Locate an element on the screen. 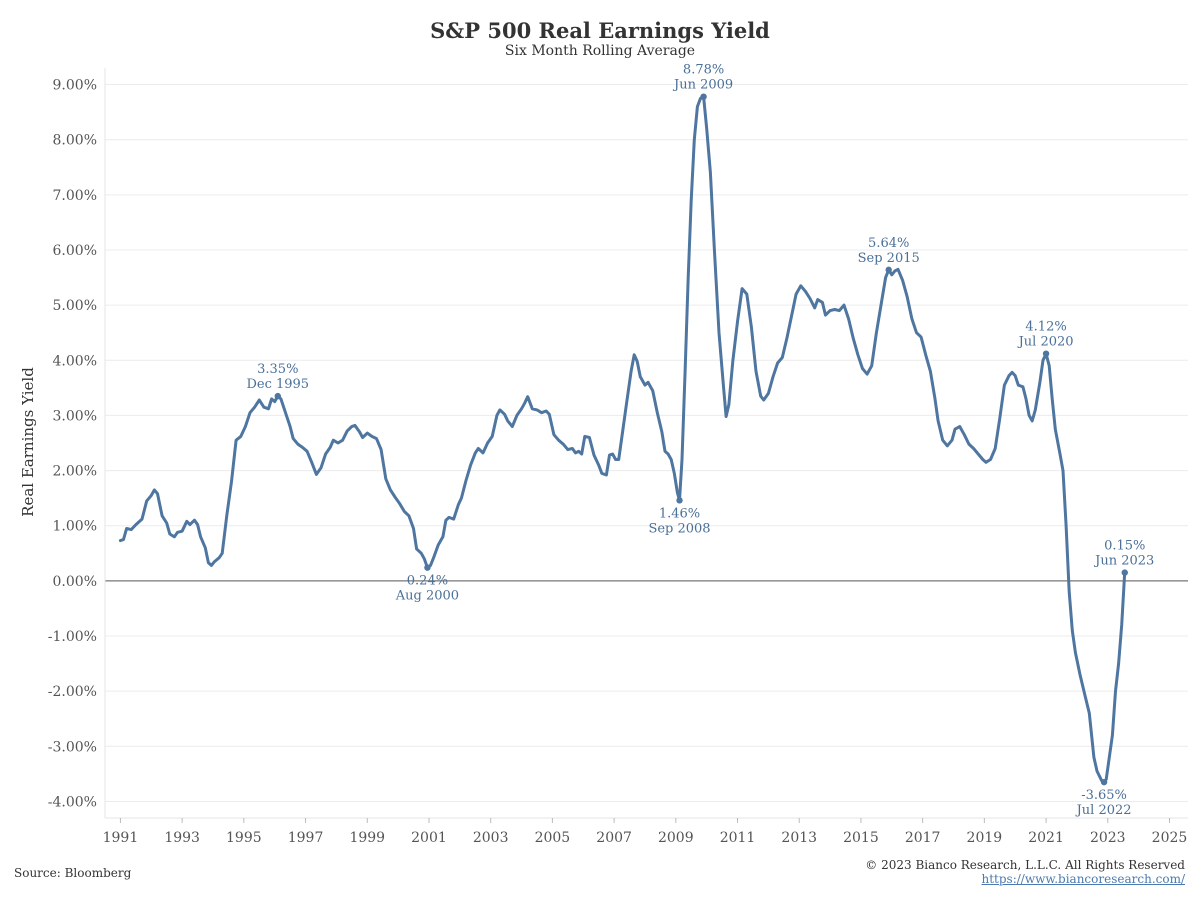 The height and width of the screenshot is (900, 1200). annotation-date: Jun 2009 is located at coordinates (702, 85).